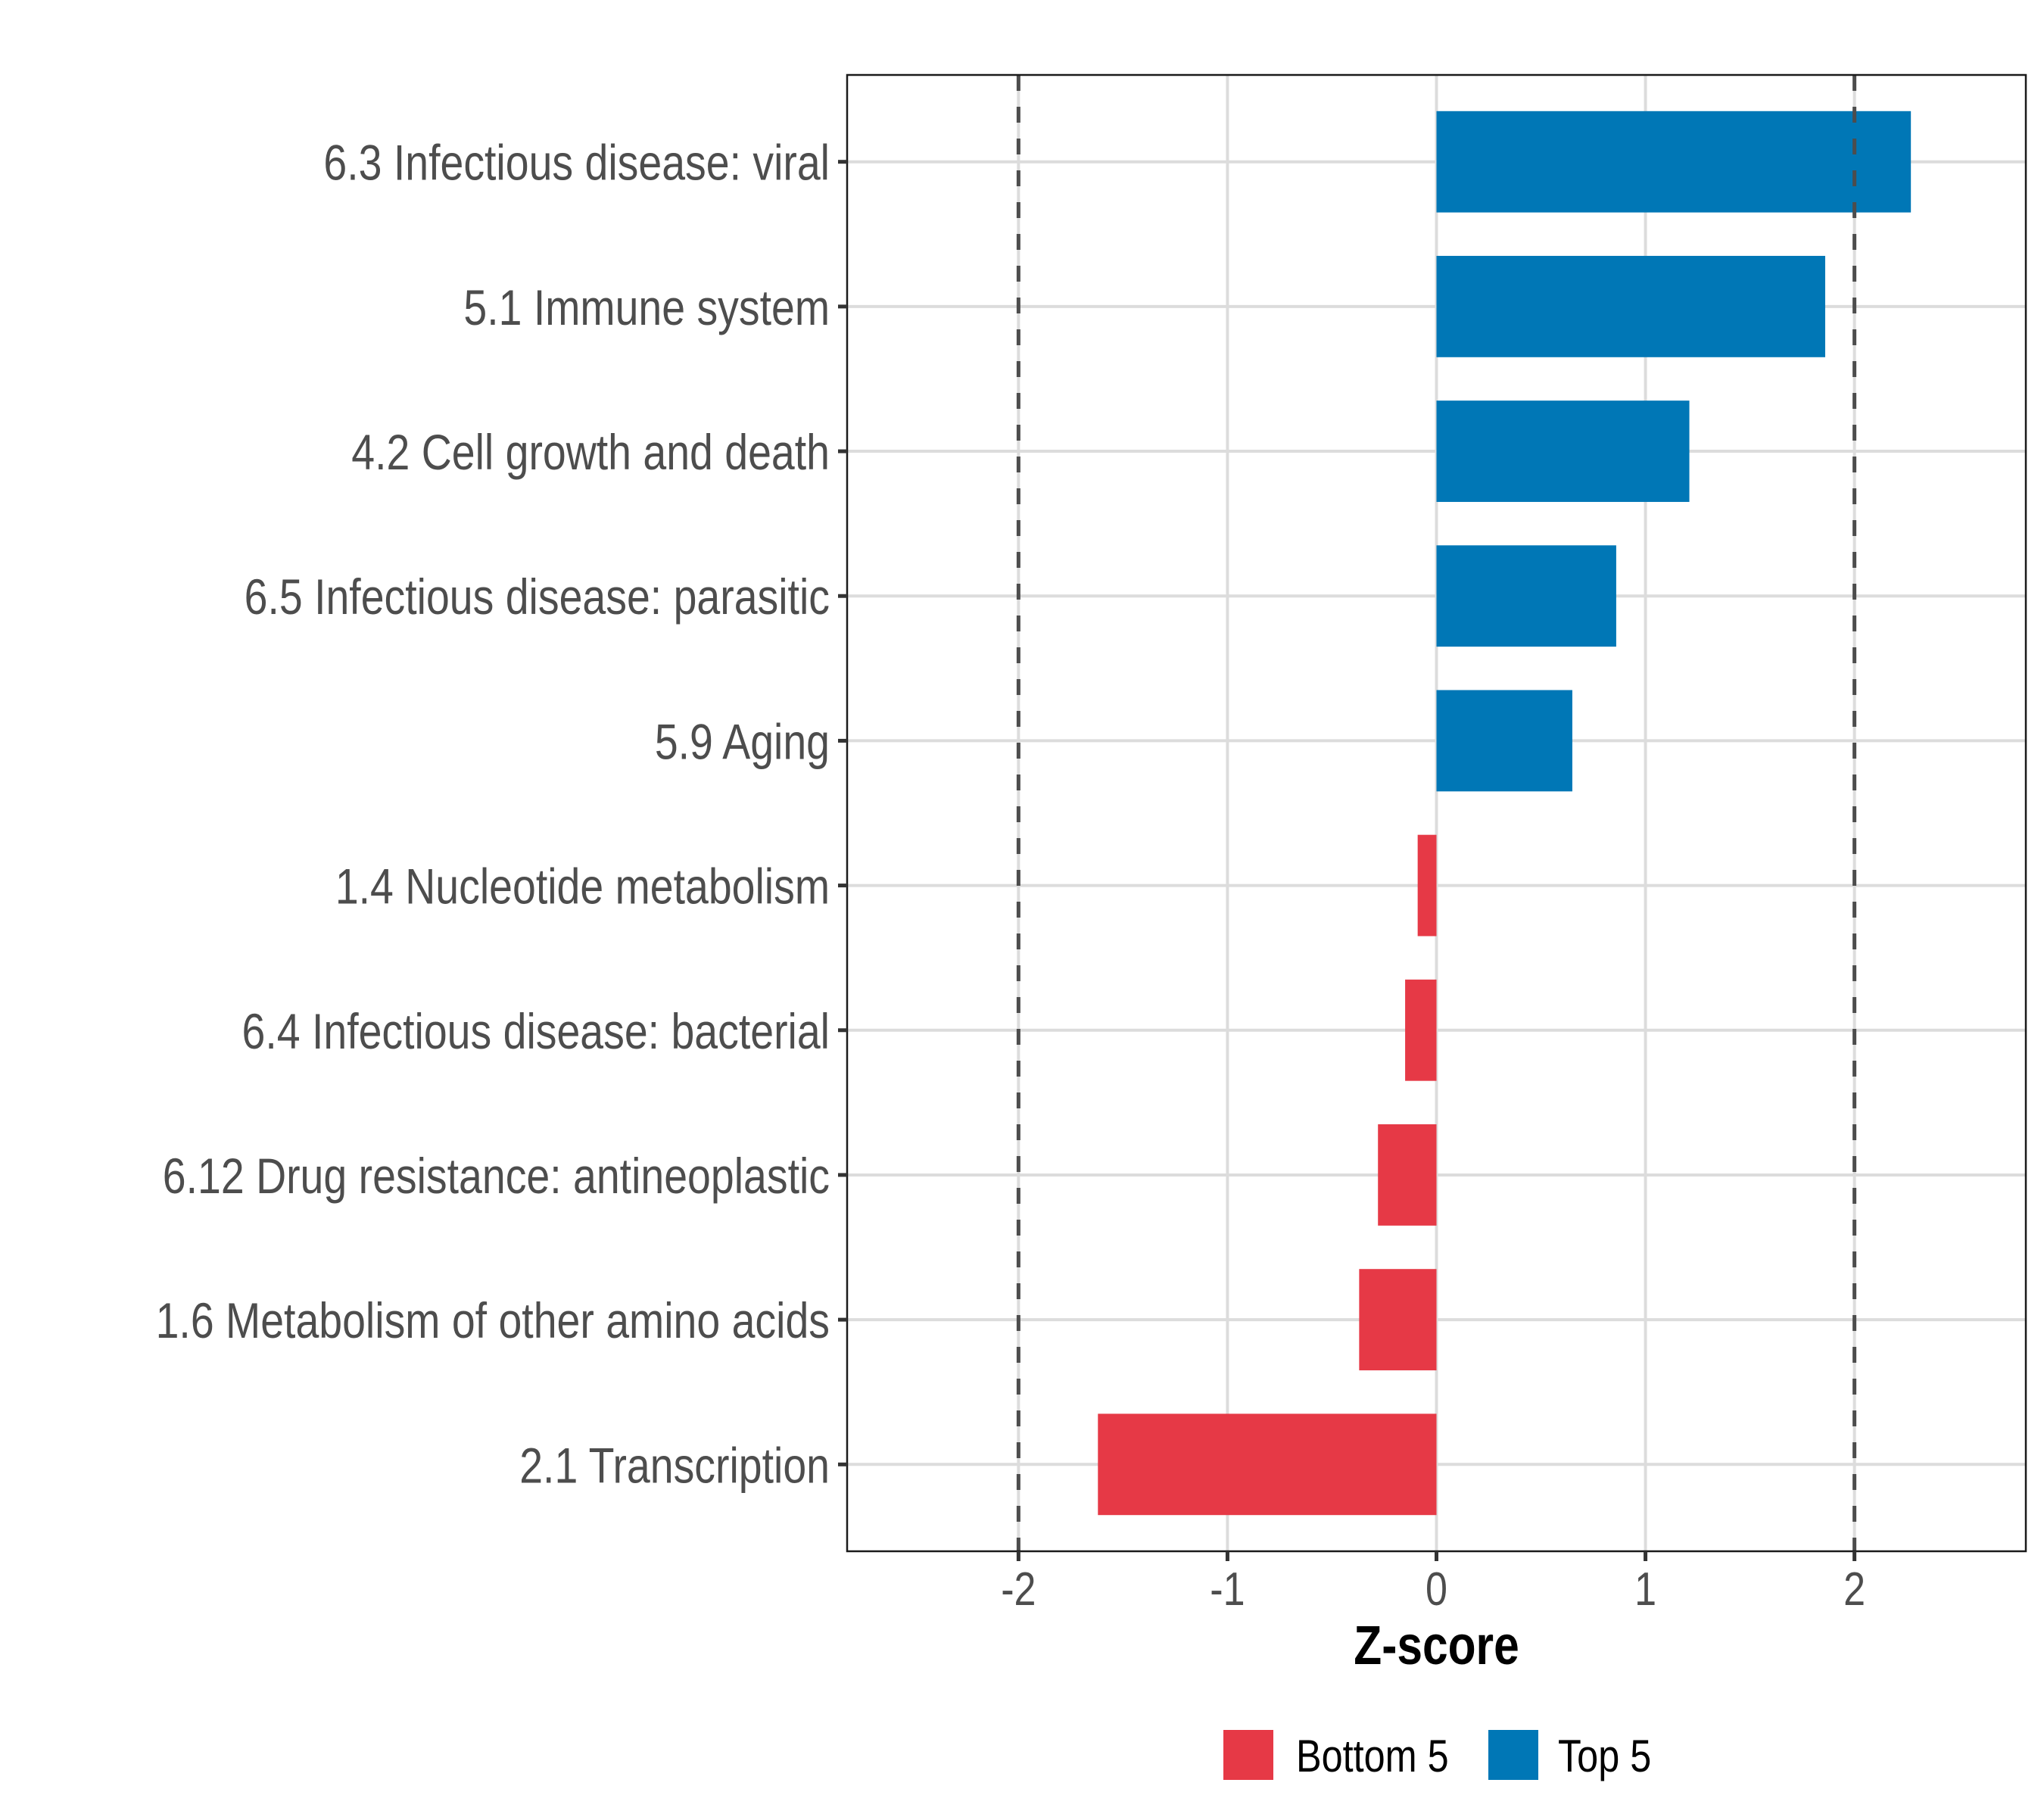 This screenshot has width=2044, height=1817. I want to click on legend-label: Top 5, so click(1604, 1756).